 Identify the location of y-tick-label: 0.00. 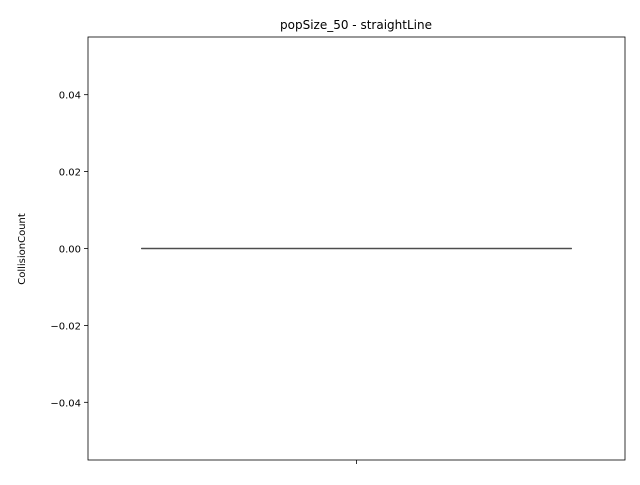
(70, 250).